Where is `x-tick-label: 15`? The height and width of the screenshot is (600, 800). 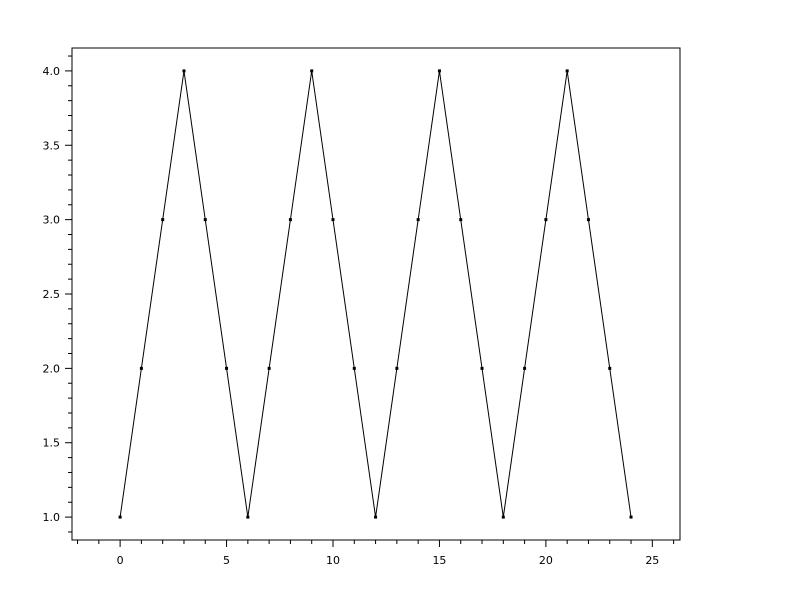 x-tick-label: 15 is located at coordinates (439, 560).